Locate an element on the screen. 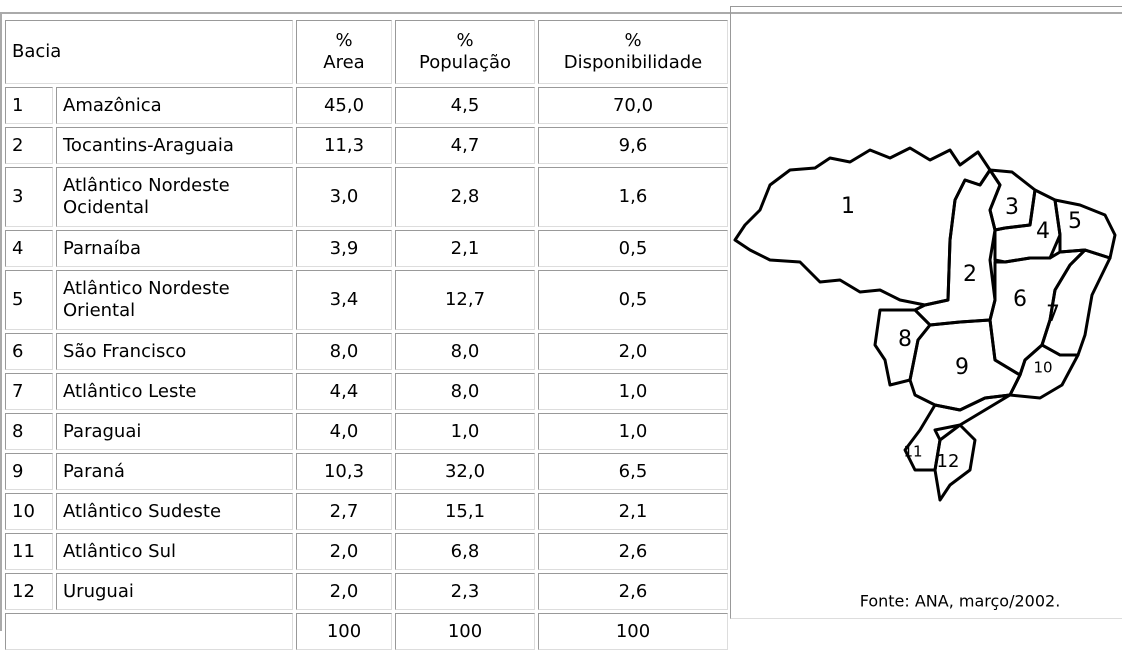 This screenshot has width=1122, height=653. row: 3 Atlântico Nordeste Ocidental 3,0 2,8 1,6 is located at coordinates (366, 197).